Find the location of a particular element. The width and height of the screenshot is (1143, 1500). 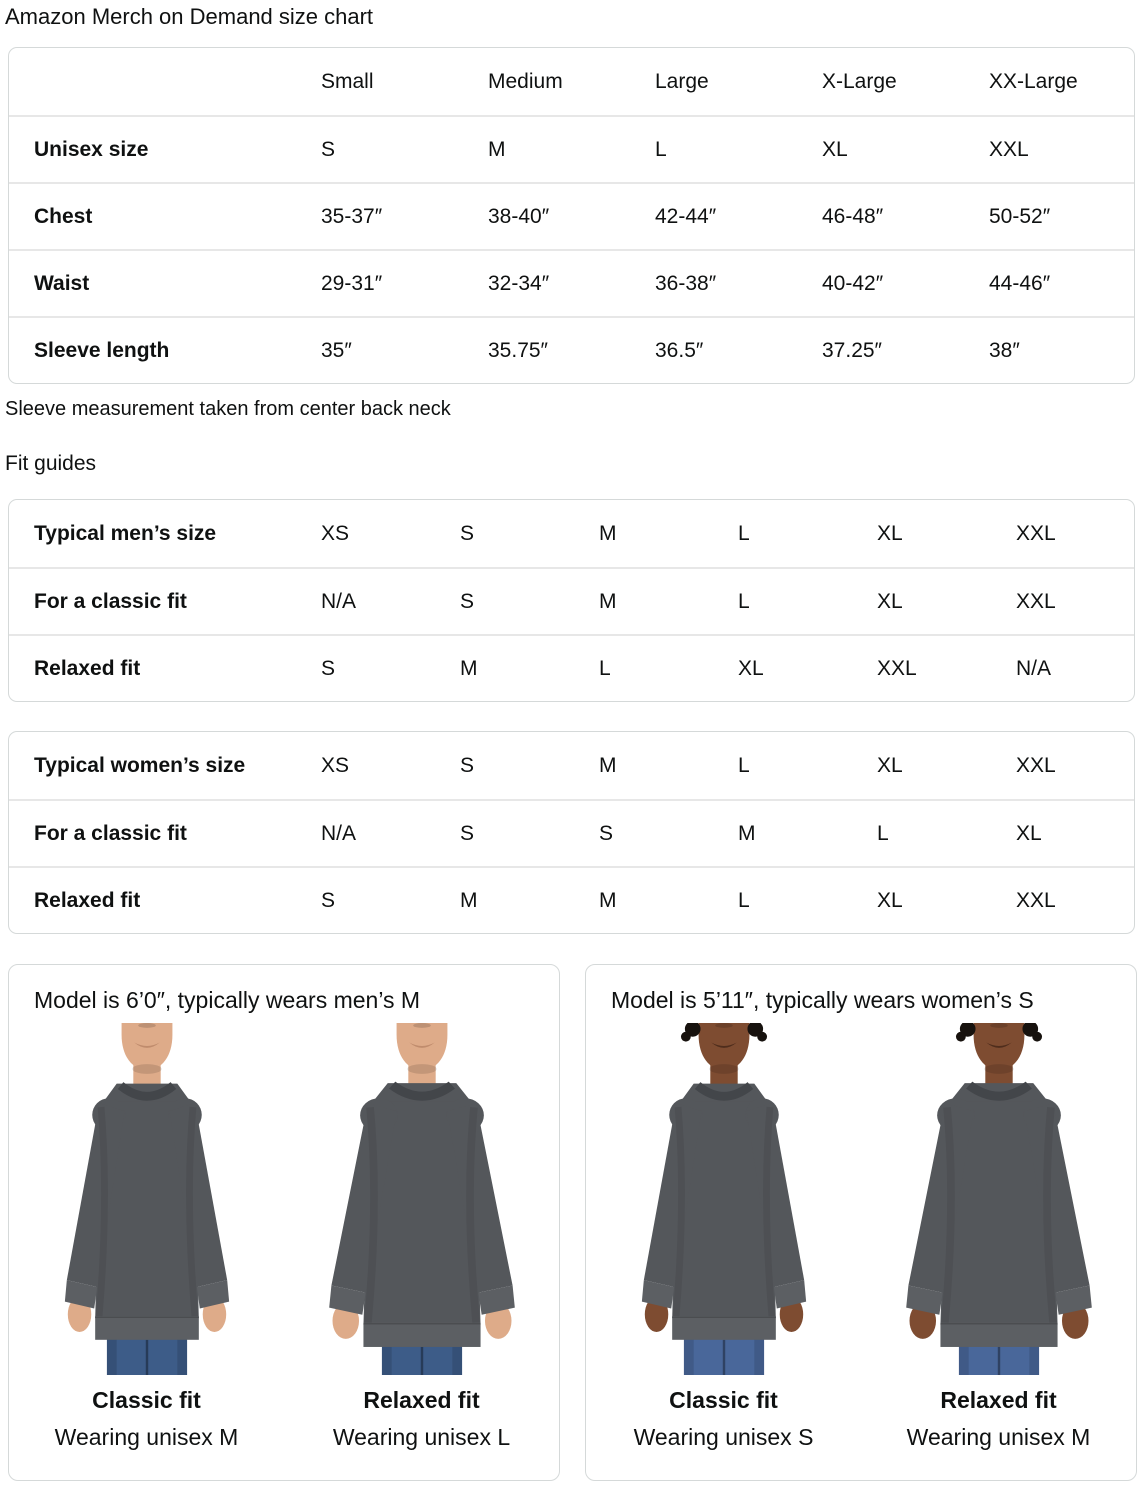

column-header-large: Large is located at coordinates (682, 81).